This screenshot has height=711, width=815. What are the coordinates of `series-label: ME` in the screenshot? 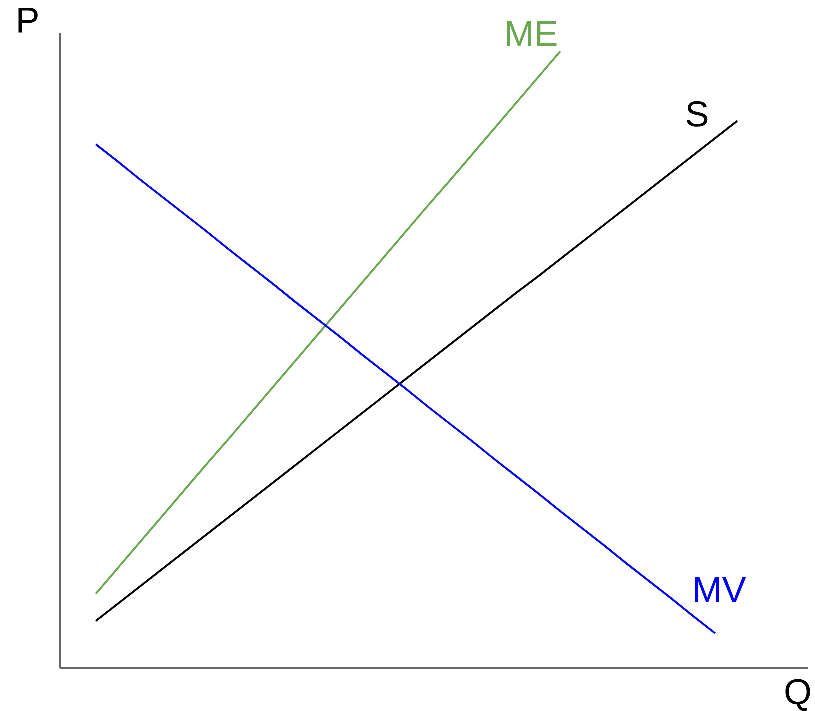 It's located at (532, 34).